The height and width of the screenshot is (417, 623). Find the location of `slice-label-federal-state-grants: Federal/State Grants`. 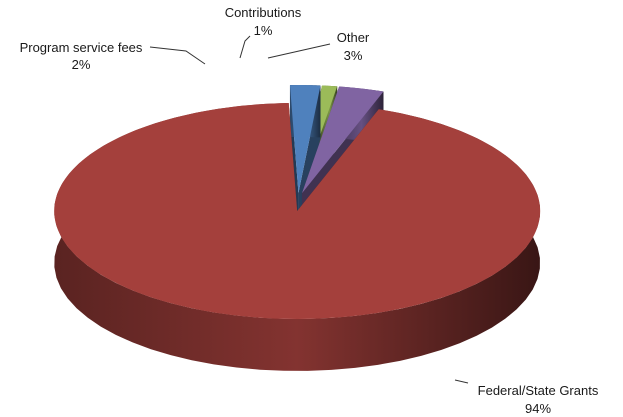

slice-label-federal-state-grants: Federal/State Grants is located at coordinates (538, 390).